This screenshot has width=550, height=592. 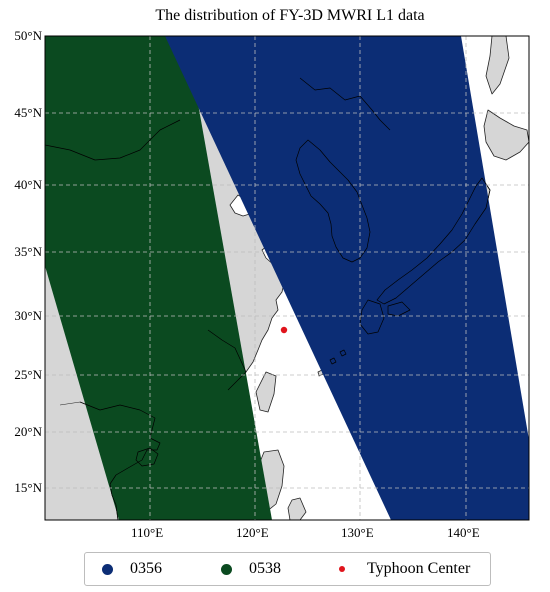 I want to click on taiwan-island, so click(x=266, y=392).